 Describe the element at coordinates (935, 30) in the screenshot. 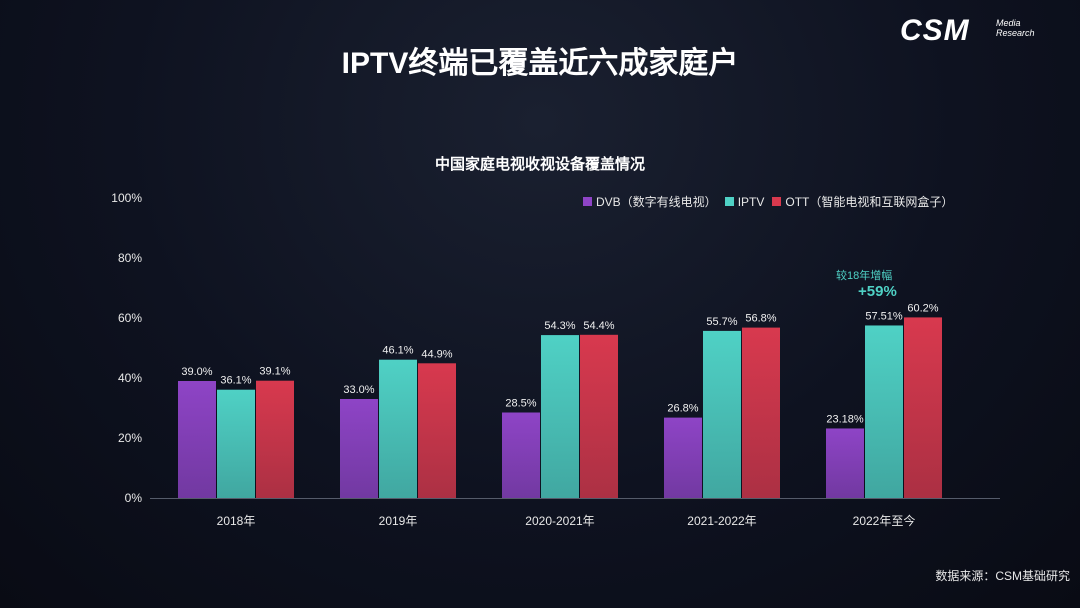

I see `logo-mark: CSM` at that location.